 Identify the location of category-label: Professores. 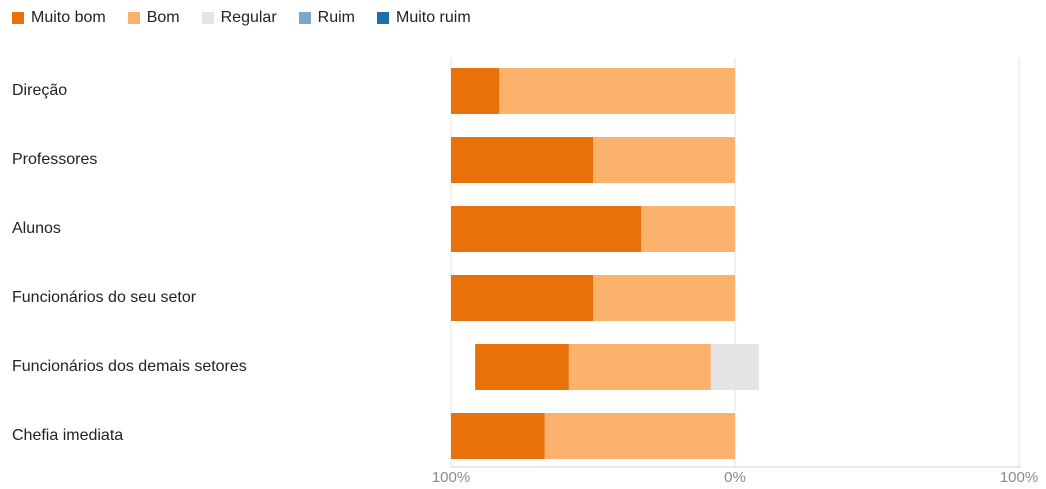
(55, 159).